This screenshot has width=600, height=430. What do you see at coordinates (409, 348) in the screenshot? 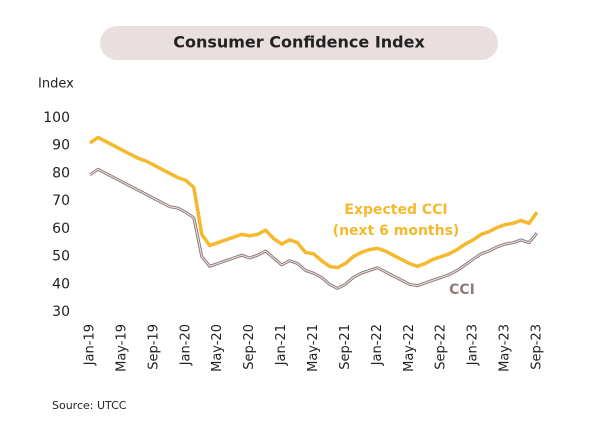
I see `x-tick-label: May-22` at bounding box center [409, 348].